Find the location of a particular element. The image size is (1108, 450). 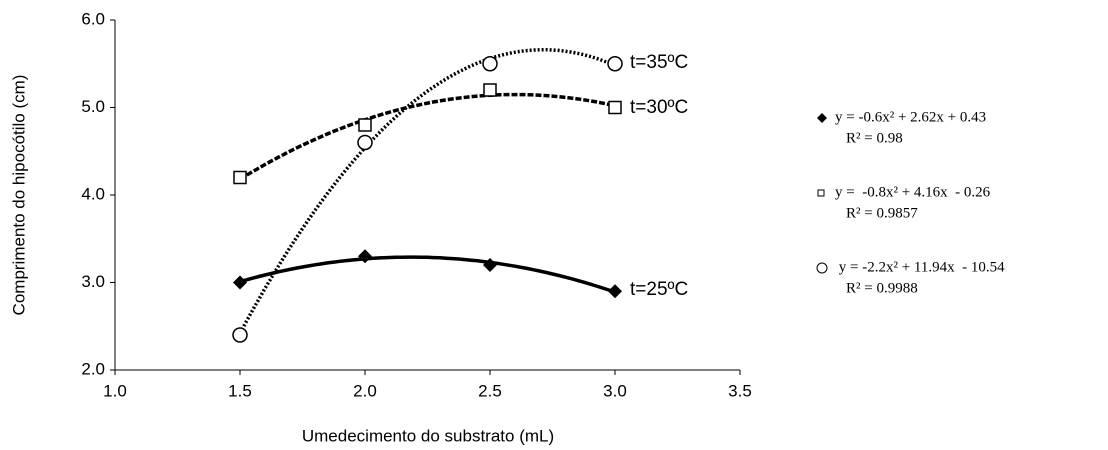

legend-r-squared: R² = 0.9857 is located at coordinates (882, 213).